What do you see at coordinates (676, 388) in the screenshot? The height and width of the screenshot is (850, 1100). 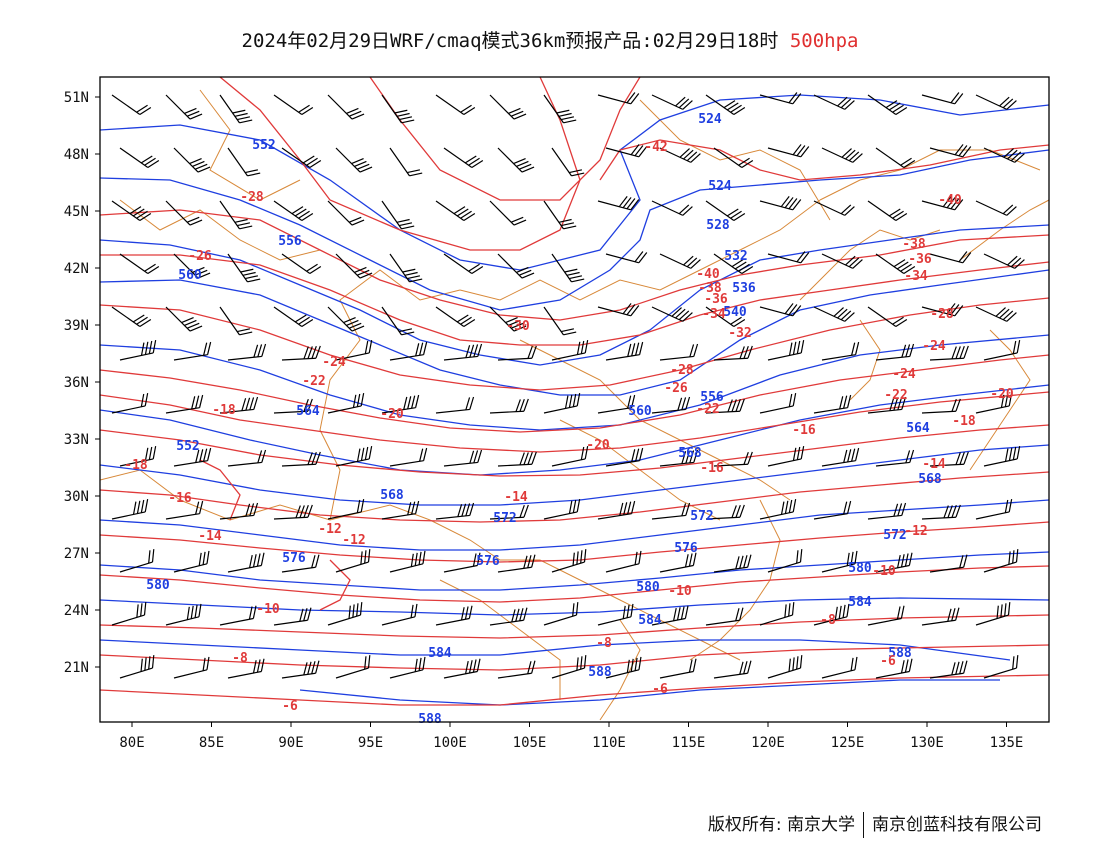 I see `contour-label: -26` at bounding box center [676, 388].